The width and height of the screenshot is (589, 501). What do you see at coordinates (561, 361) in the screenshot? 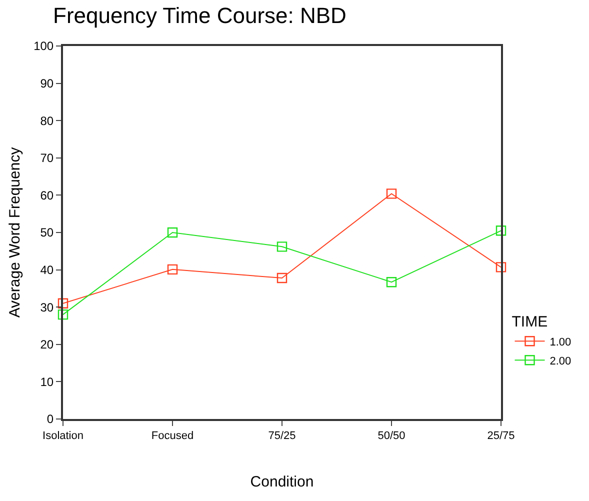
I see `legend-label: 2.00` at bounding box center [561, 361].